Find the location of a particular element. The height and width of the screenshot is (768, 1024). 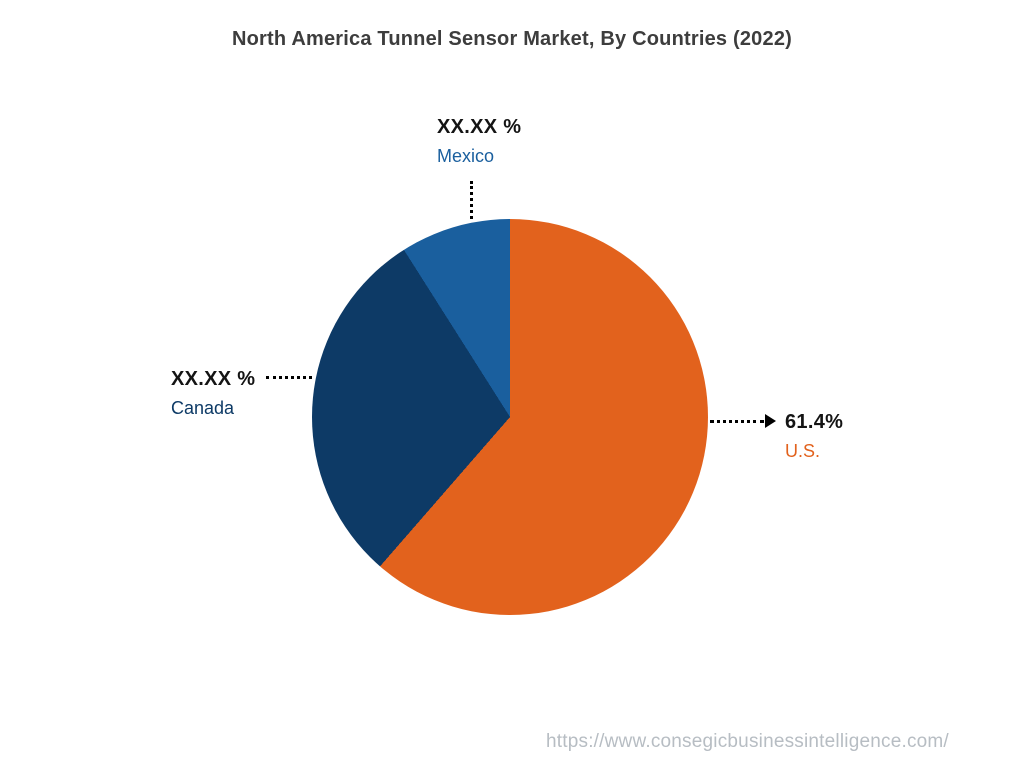

mexico-country-label: Mexico is located at coordinates (466, 156).